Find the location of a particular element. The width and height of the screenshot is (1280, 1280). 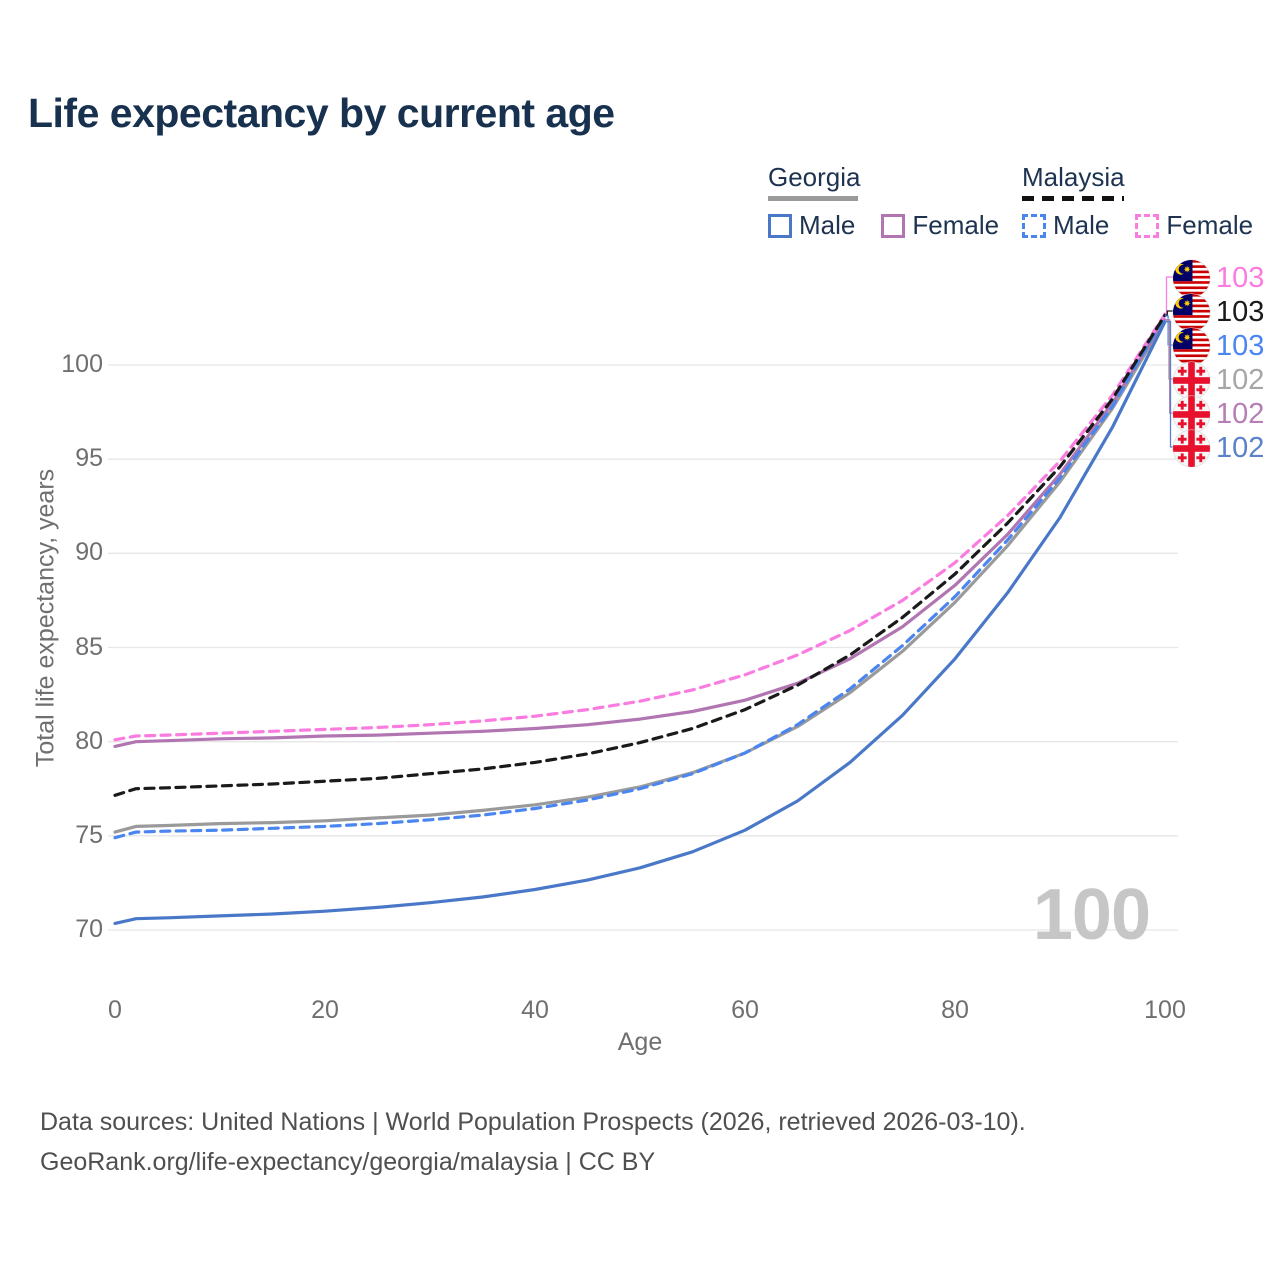

end-value-georgia-male: 102 is located at coordinates (1240, 447).